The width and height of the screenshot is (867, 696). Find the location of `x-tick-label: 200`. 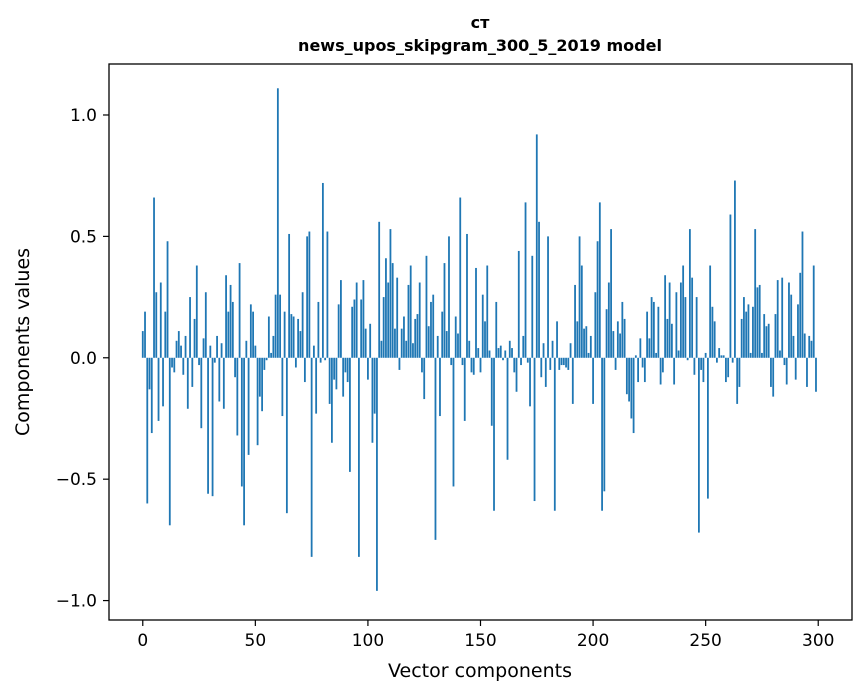

x-tick-label: 200 is located at coordinates (593, 641).